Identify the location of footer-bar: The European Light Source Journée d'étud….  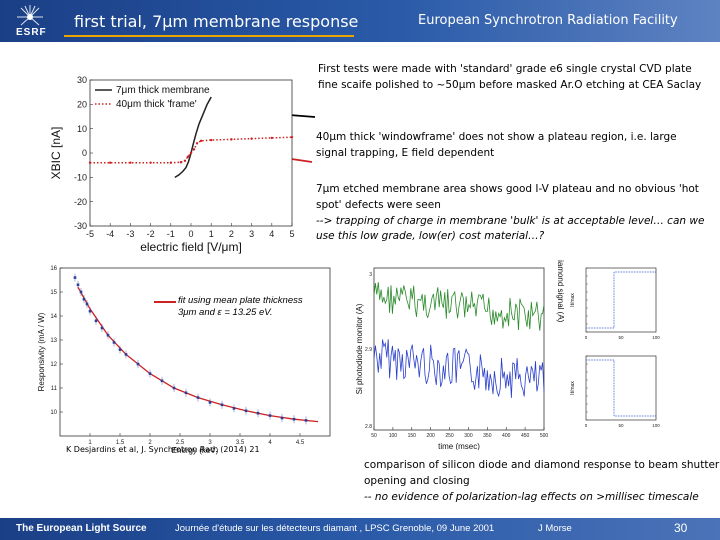
(360, 529).